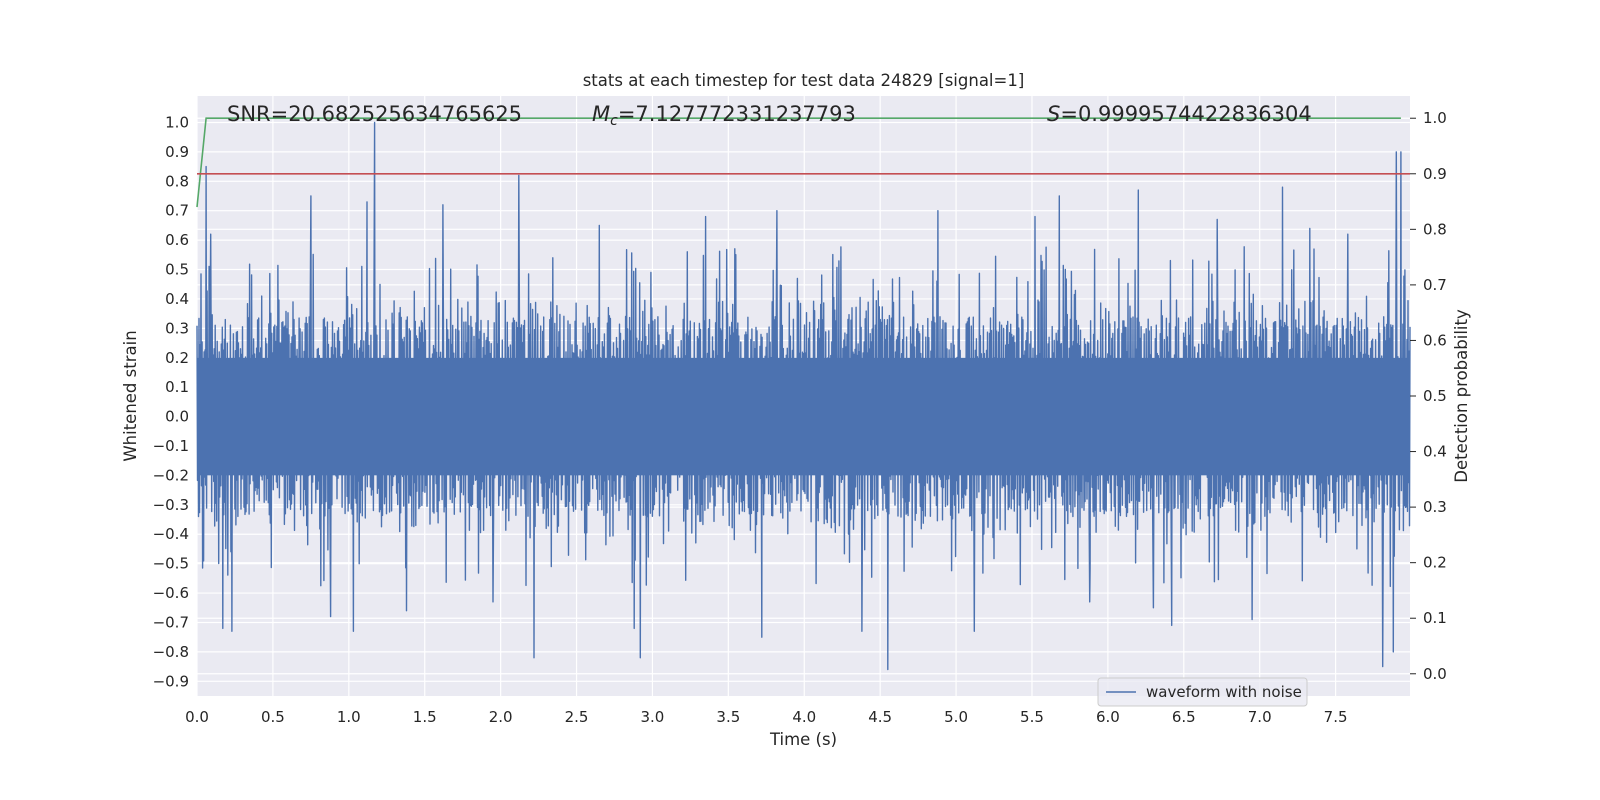 This screenshot has width=1600, height=800. What do you see at coordinates (737, 114) in the screenshot?
I see `chirp-mass-value: =7.127772331237793` at bounding box center [737, 114].